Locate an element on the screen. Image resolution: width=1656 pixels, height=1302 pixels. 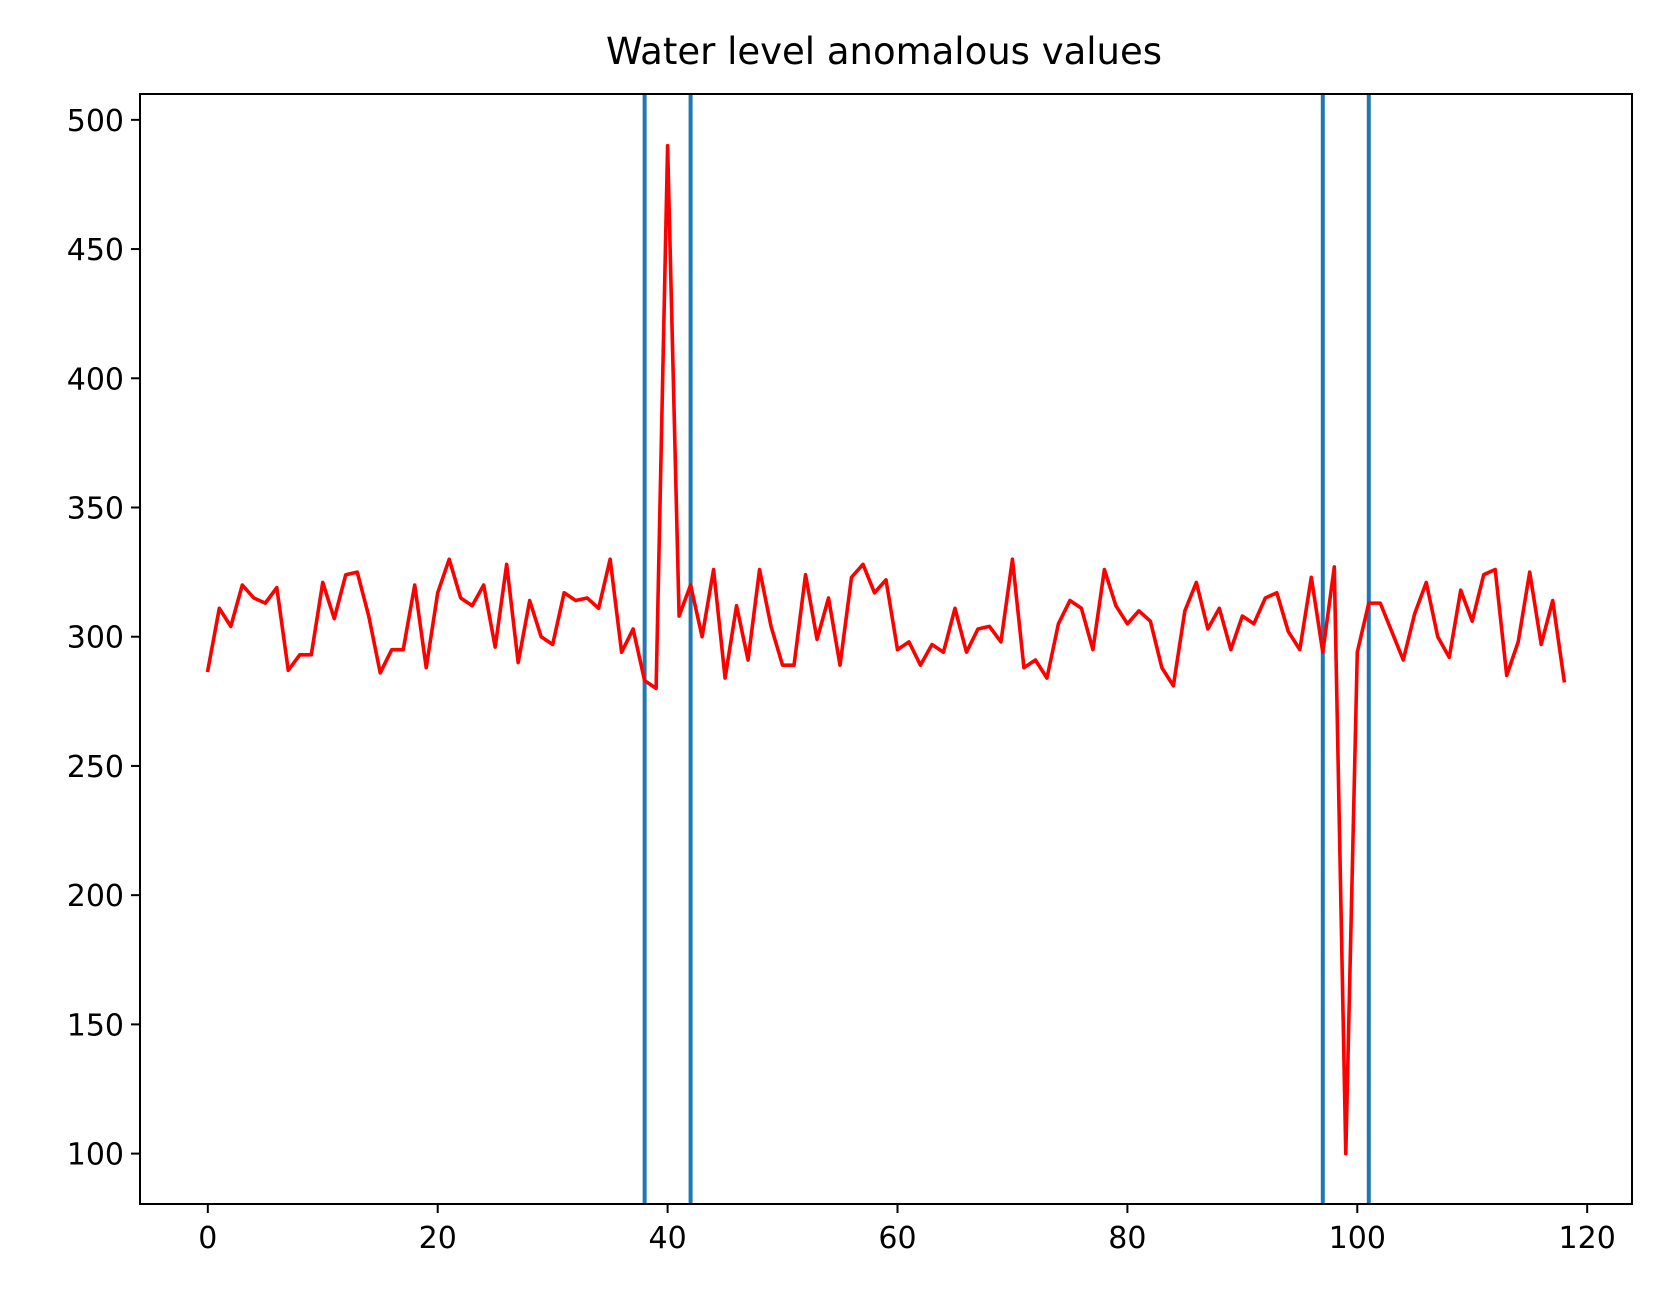
y-tick-label: 250 is located at coordinates (95, 767).